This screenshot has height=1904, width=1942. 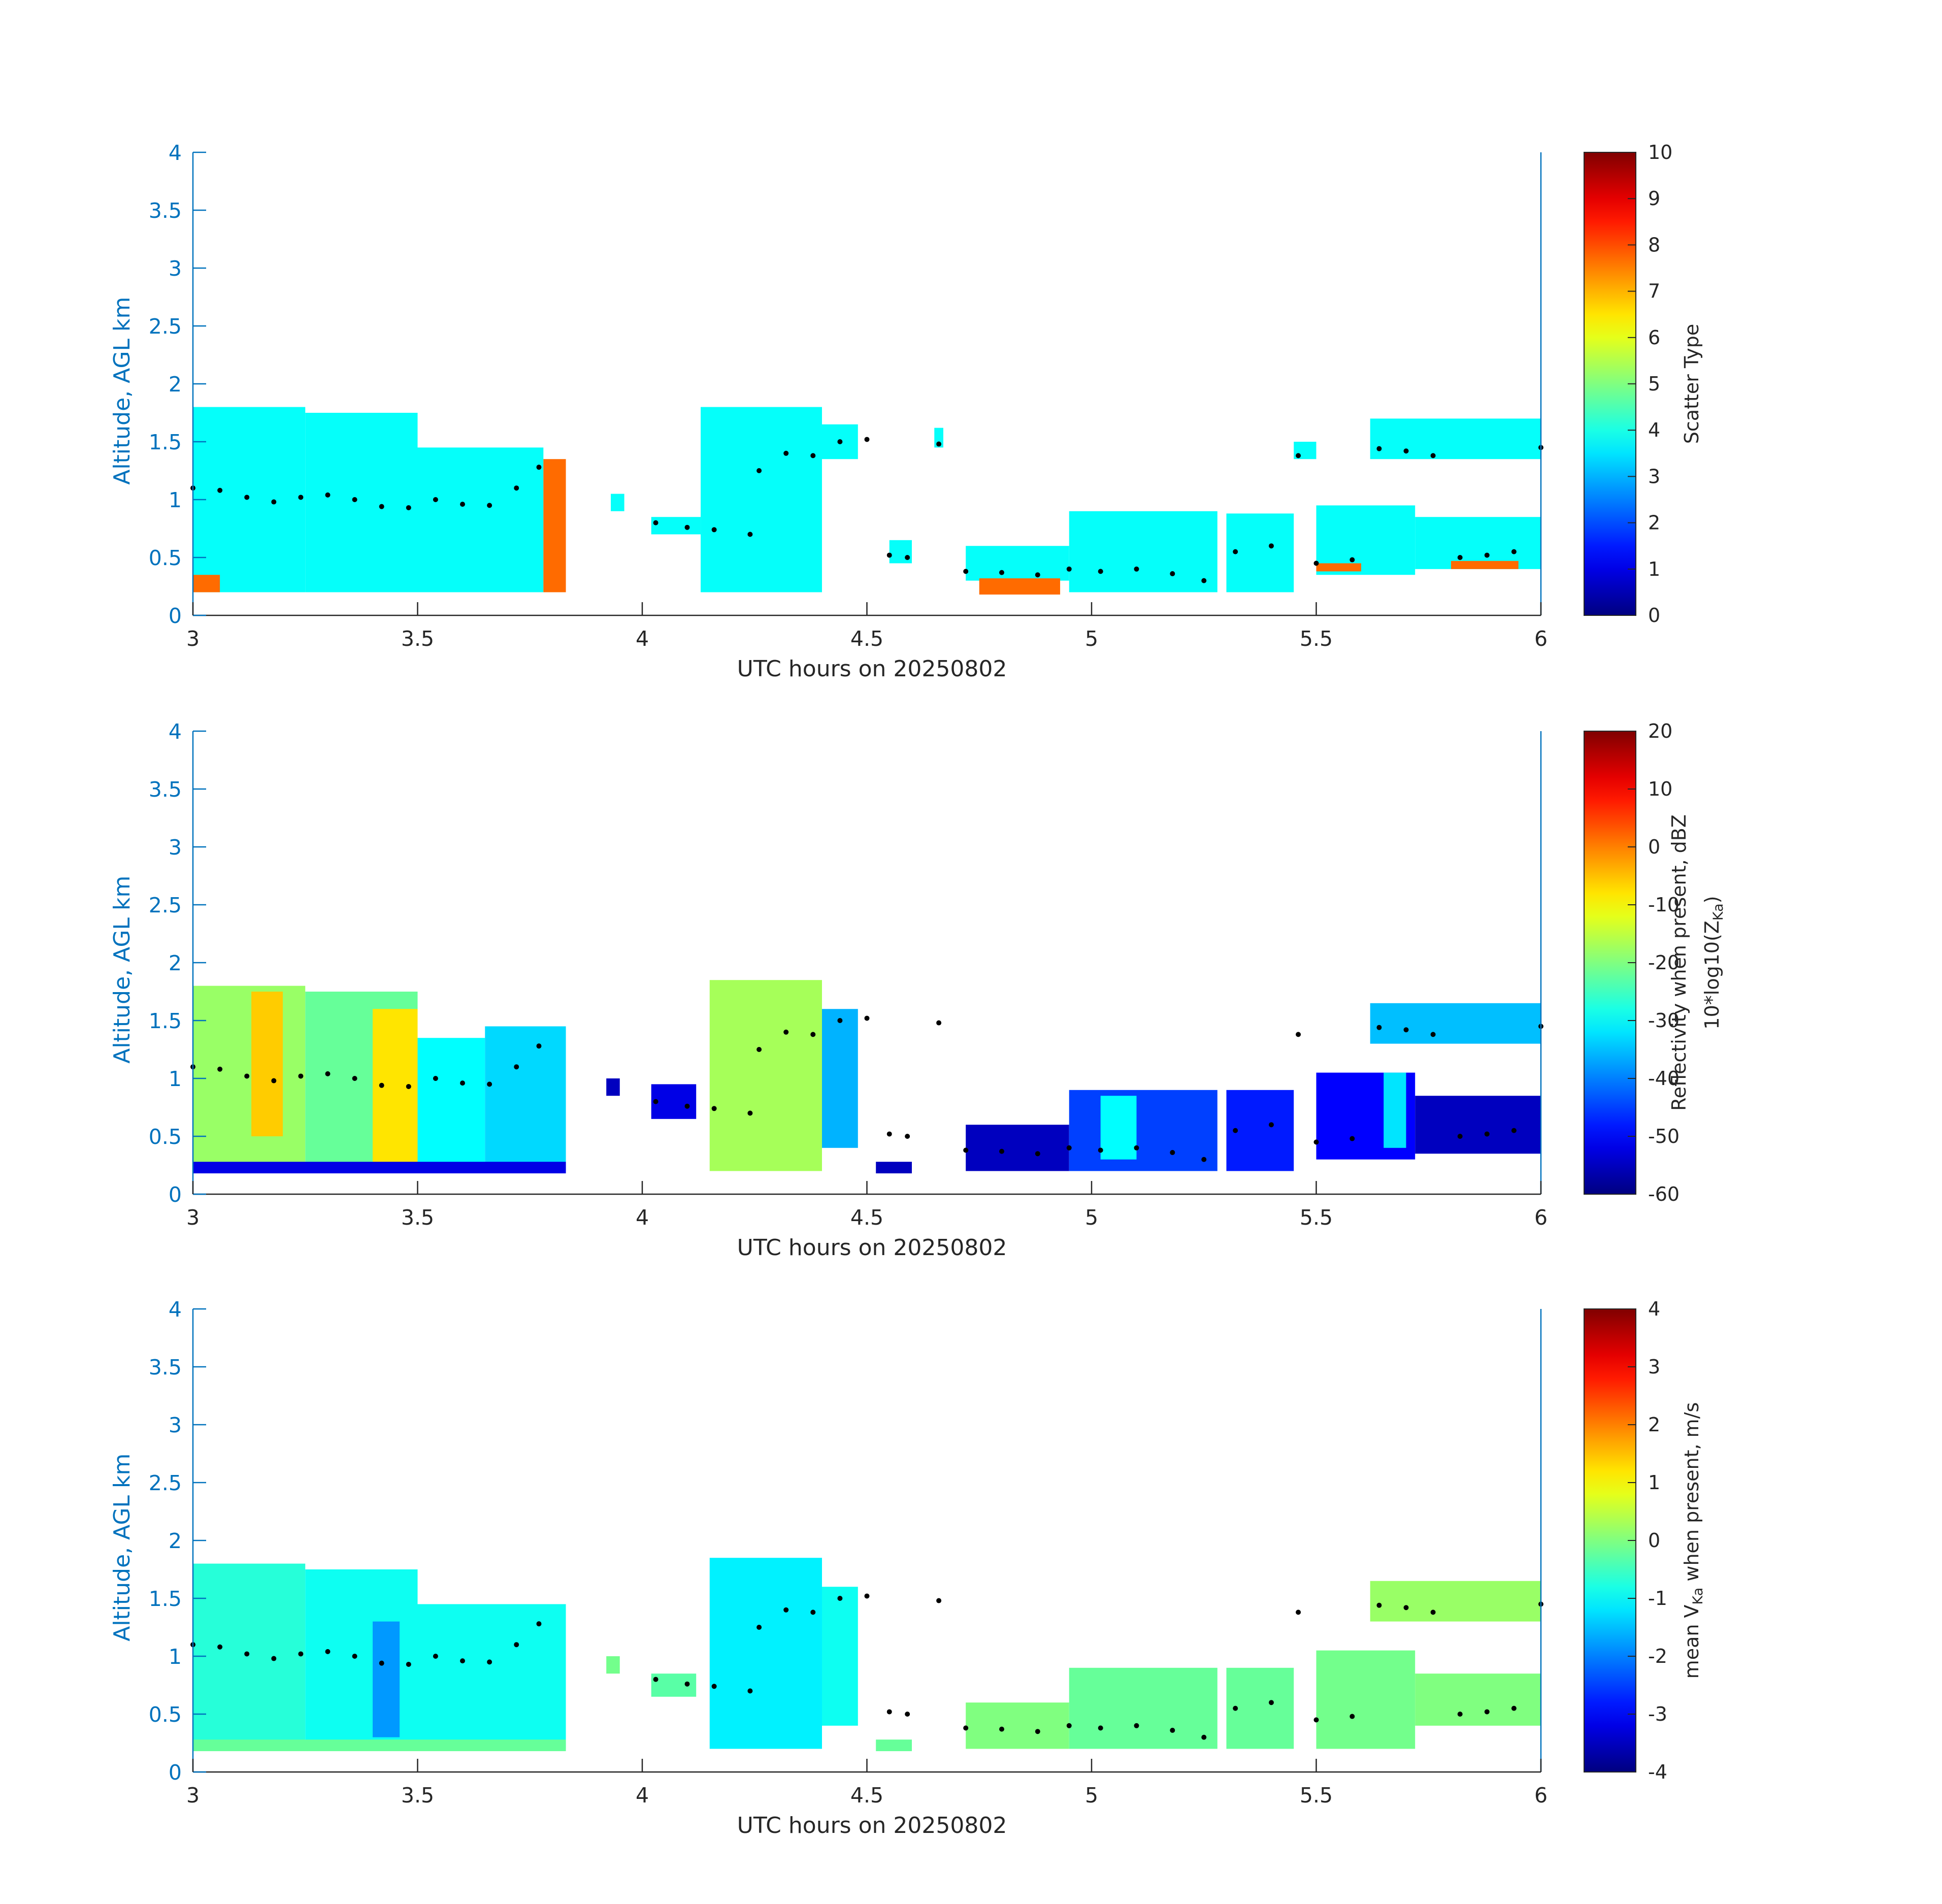 What do you see at coordinates (165, 1137) in the screenshot?
I see `y-tick-label: 0.5` at bounding box center [165, 1137].